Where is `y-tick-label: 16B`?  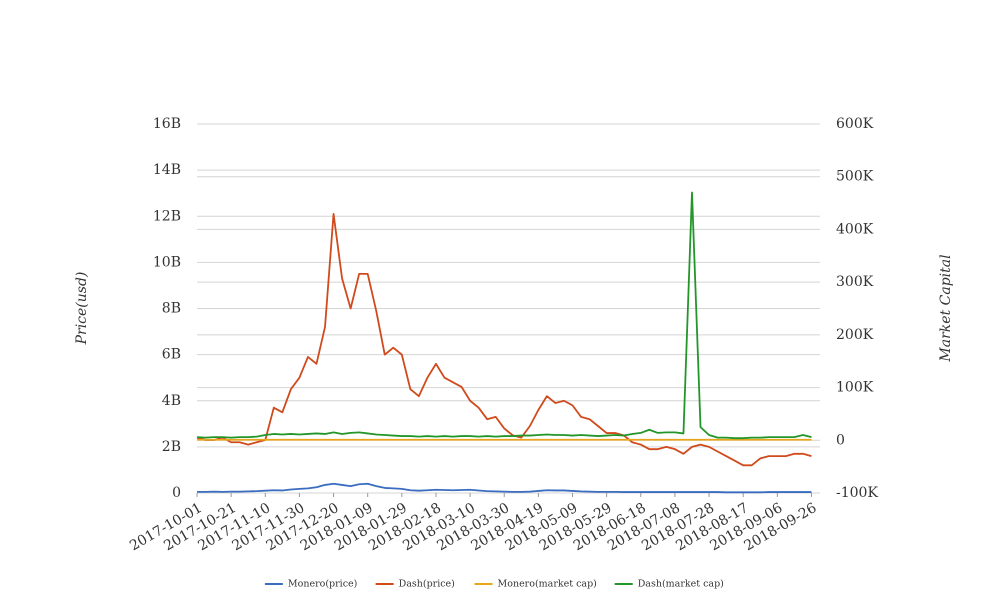 y-tick-label: 16B is located at coordinates (167, 124).